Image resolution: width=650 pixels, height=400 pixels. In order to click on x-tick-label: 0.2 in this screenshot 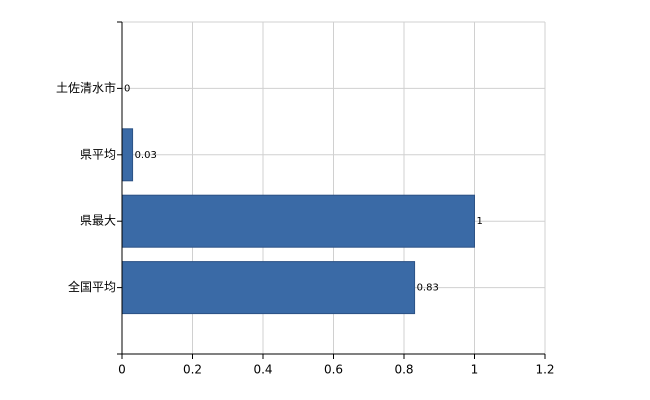, I will do `click(192, 370)`.